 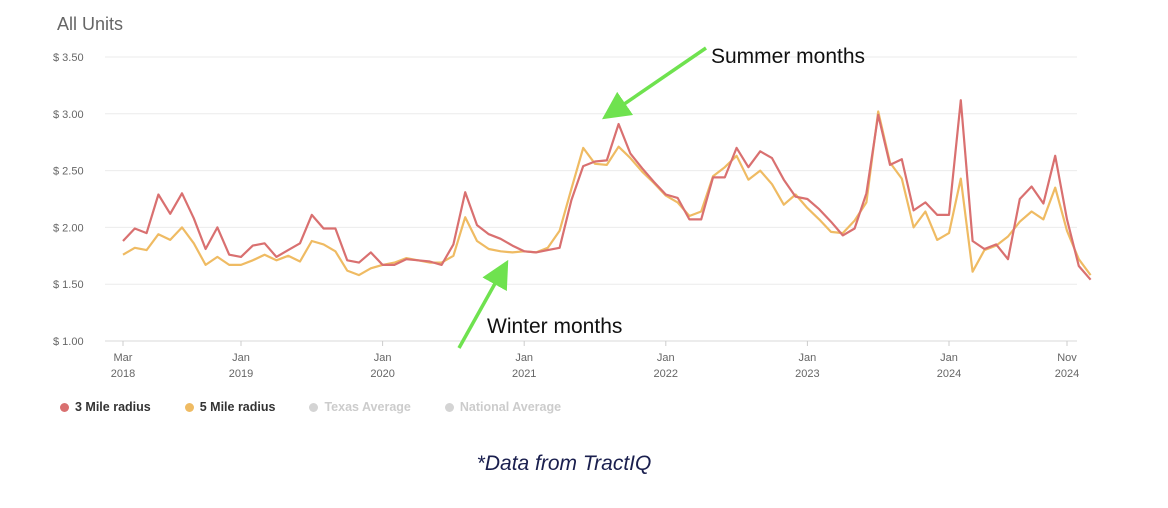 What do you see at coordinates (524, 374) in the screenshot?
I see `x-tick-year: 2021` at bounding box center [524, 374].